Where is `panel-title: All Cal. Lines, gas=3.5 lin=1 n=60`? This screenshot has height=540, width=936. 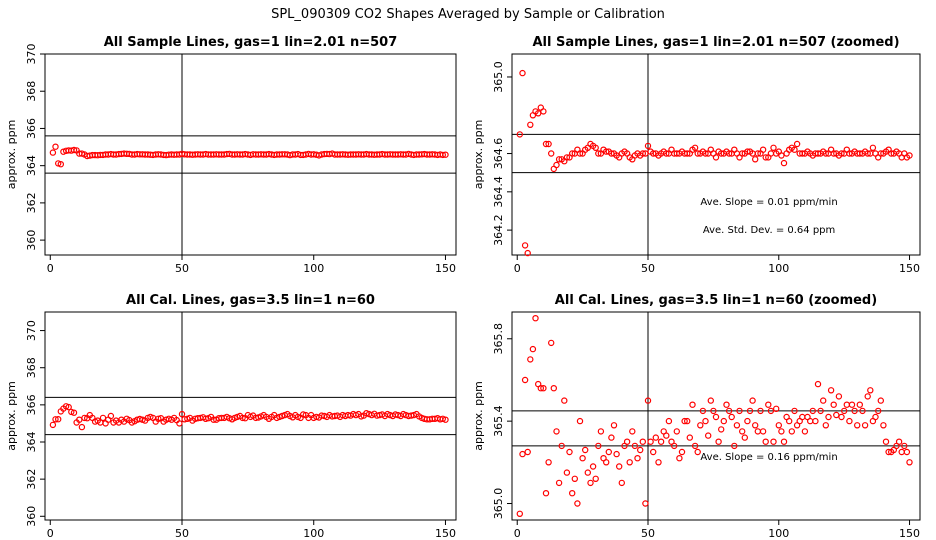
panel-title: All Cal. Lines, gas=3.5 lin=1 n=60 is located at coordinates (250, 300).